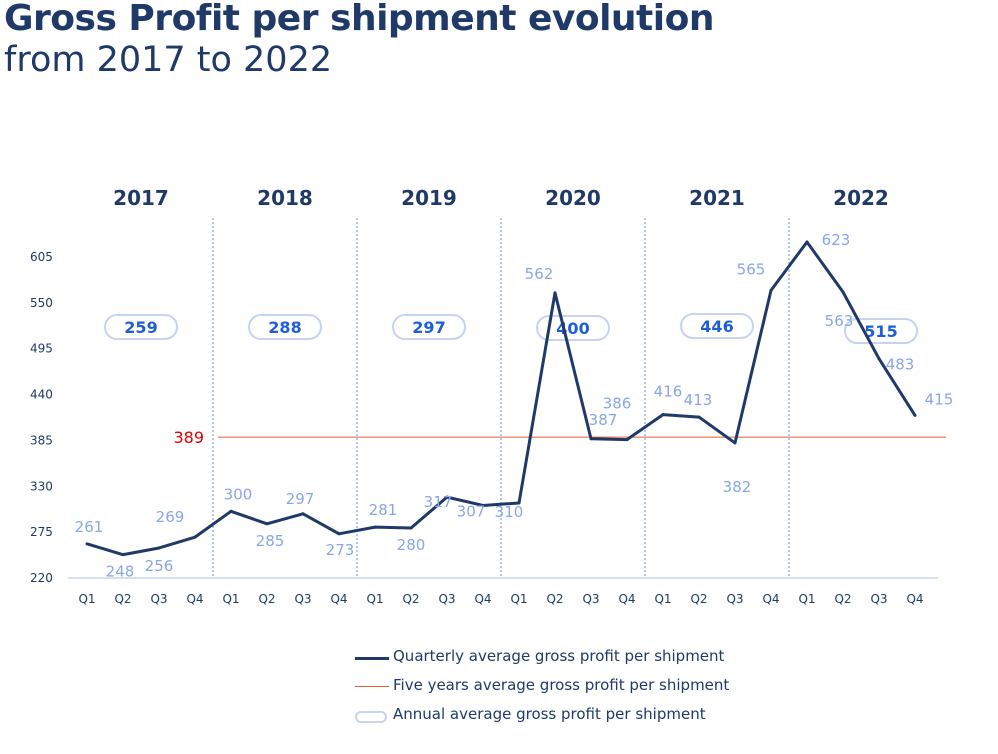 The width and height of the screenshot is (998, 754). Describe the element at coordinates (120, 572) in the screenshot. I see `data-label: 248` at that location.